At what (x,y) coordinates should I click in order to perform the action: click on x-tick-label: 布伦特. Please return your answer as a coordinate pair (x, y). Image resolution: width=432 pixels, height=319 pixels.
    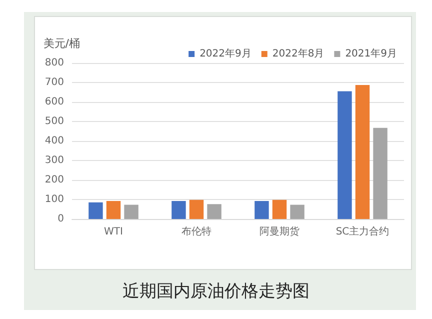
    Looking at the image, I should click on (197, 232).